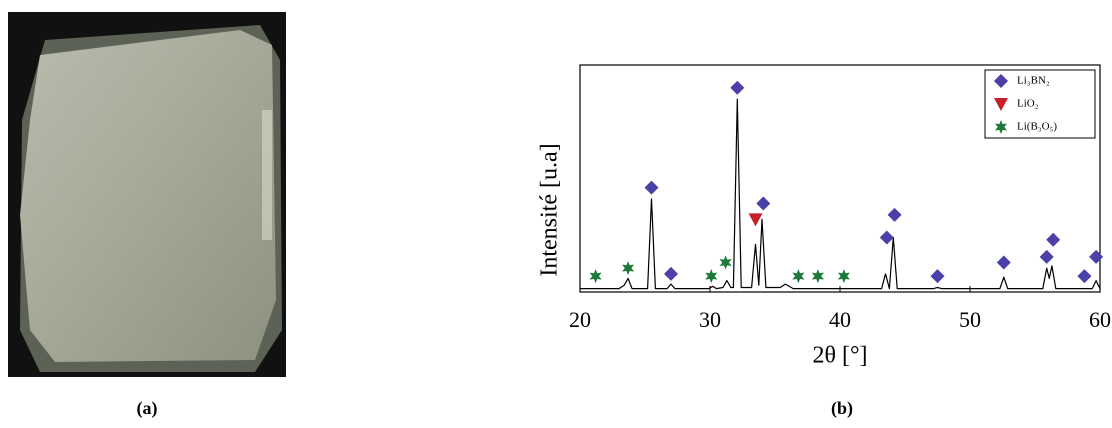 The height and width of the screenshot is (428, 1112). Describe the element at coordinates (842, 408) in the screenshot. I see `caption: (b)` at that location.